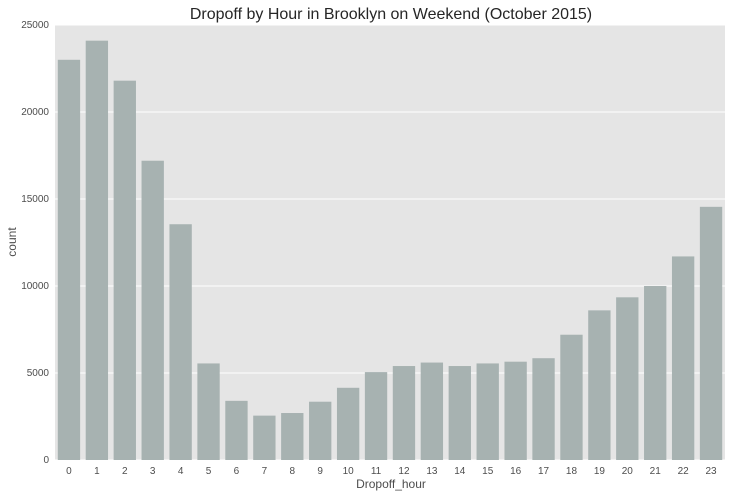 Image resolution: width=736 pixels, height=496 pixels. I want to click on x-tick-label: 7, so click(265, 471).